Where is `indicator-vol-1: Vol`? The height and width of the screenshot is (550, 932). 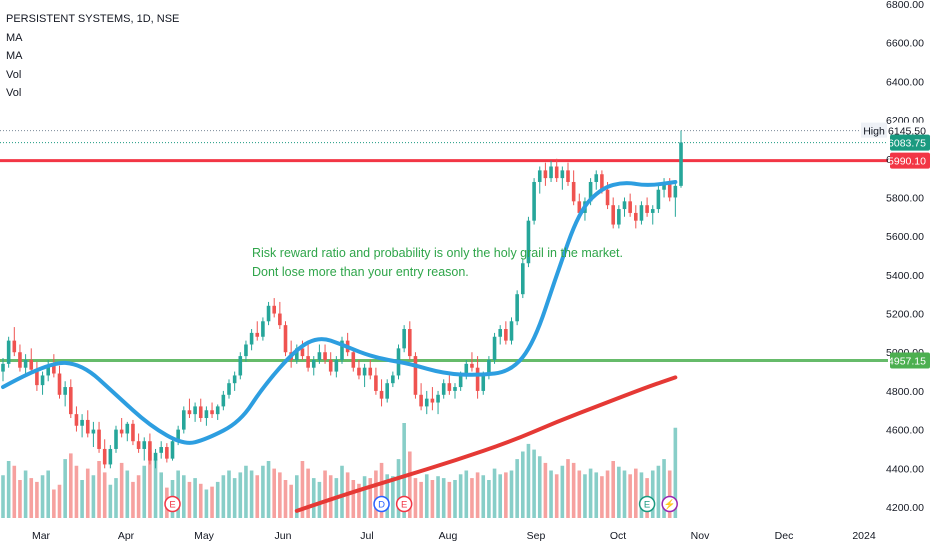
indicator-vol-1: Vol is located at coordinates (14, 74).